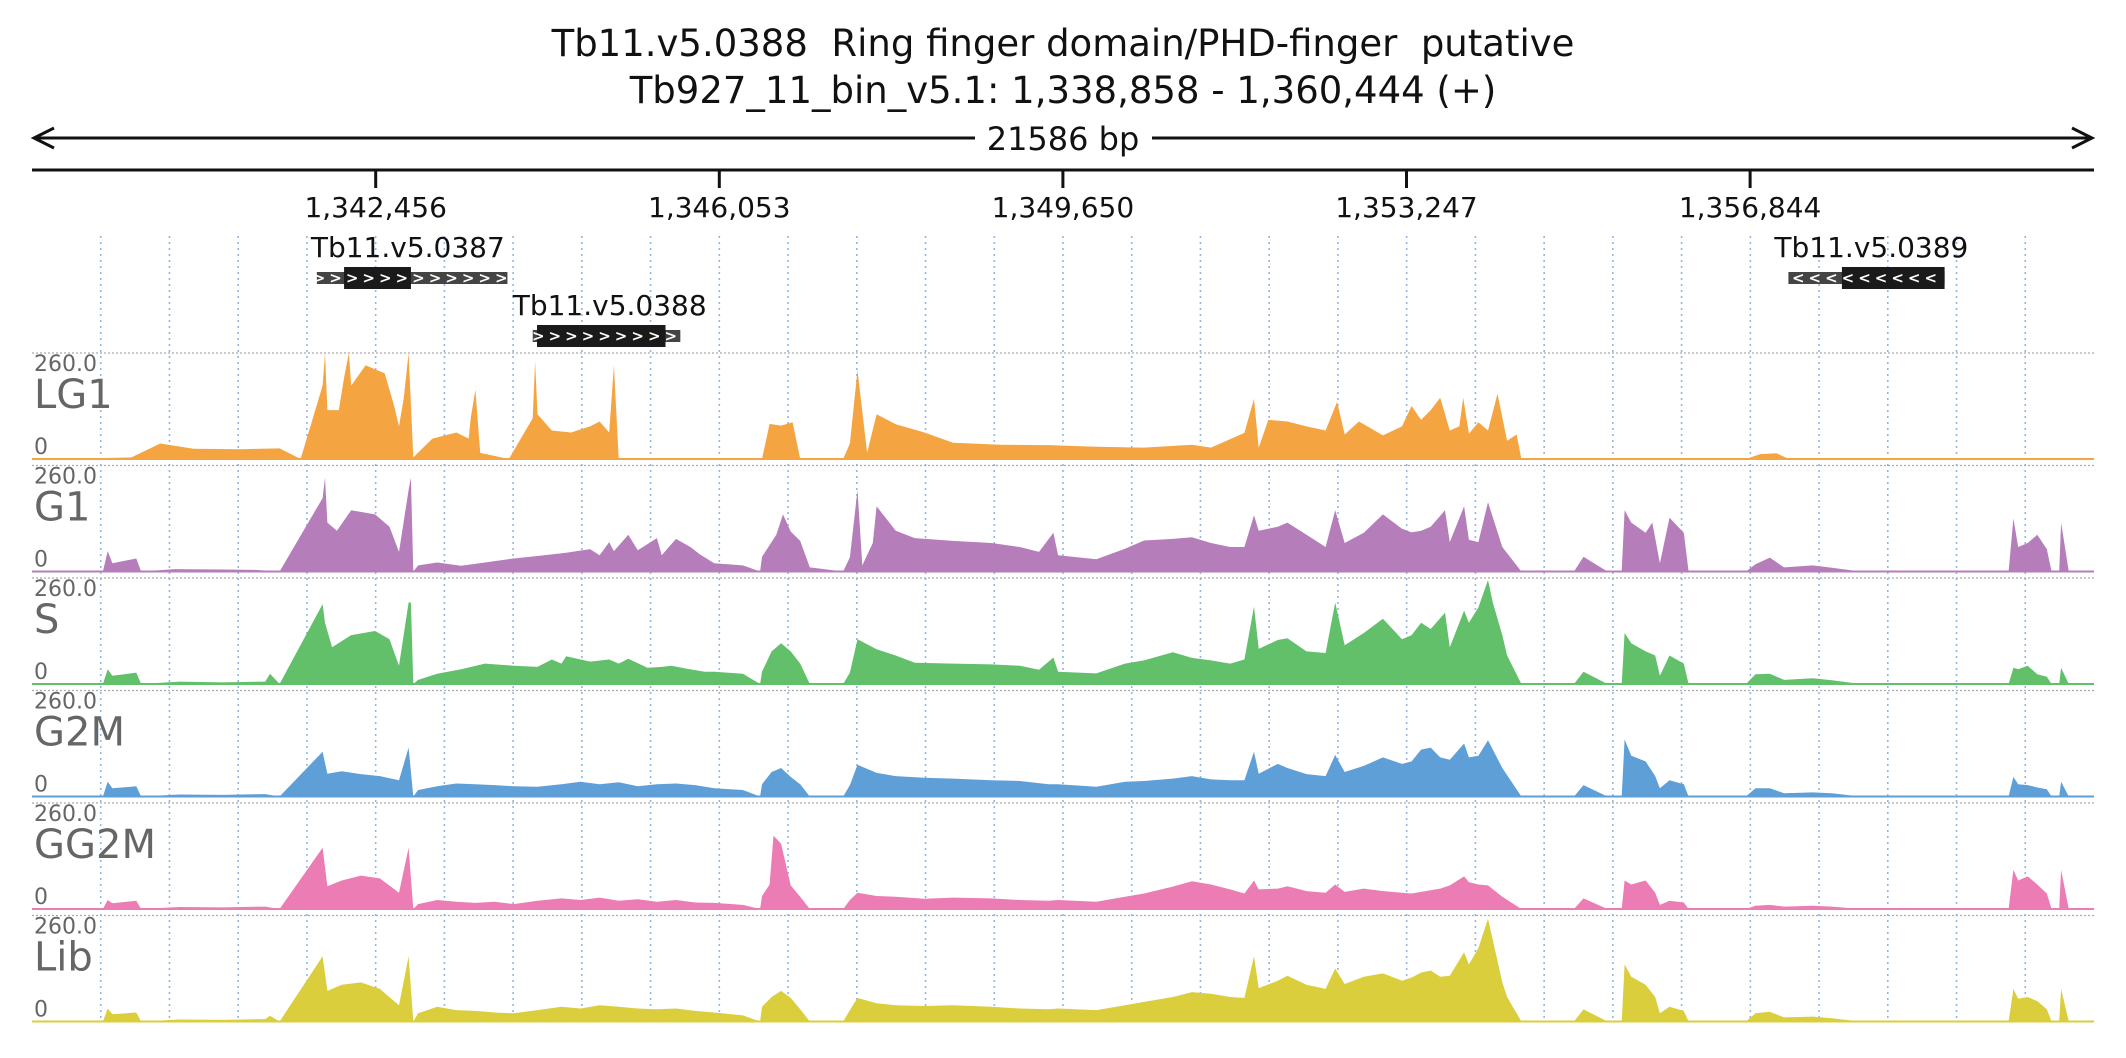 The height and width of the screenshot is (1058, 2126). What do you see at coordinates (1406, 207) in the screenshot?
I see `ruler-tick-label: 1,353,247` at bounding box center [1406, 207].